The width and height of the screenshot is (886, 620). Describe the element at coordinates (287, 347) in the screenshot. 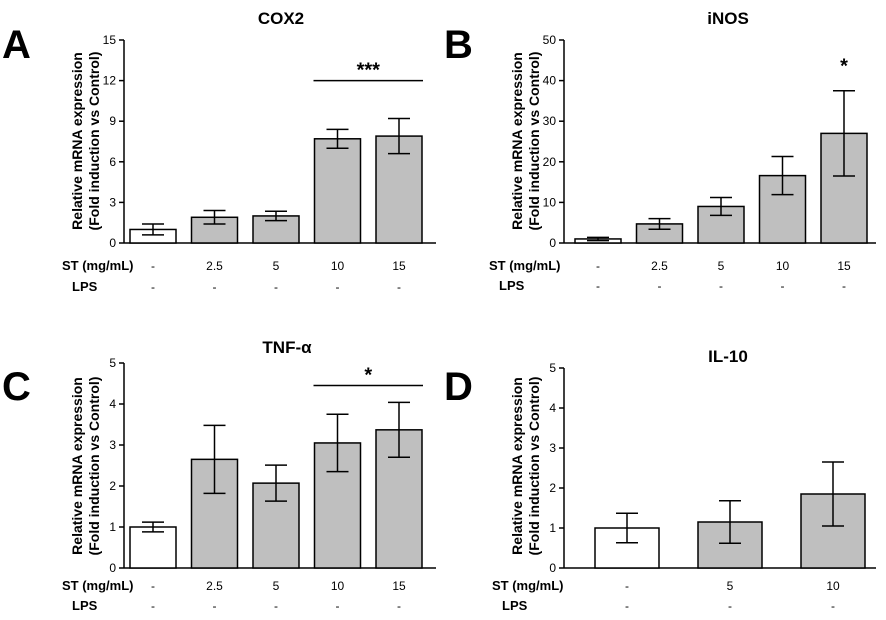

I see `chart-title-c: TNF-α` at that location.